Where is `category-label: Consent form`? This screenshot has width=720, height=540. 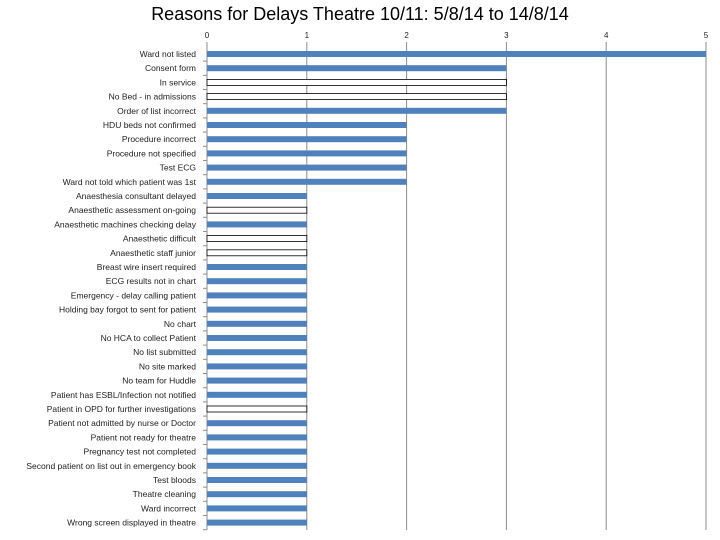
category-label: Consent form is located at coordinates (170, 68).